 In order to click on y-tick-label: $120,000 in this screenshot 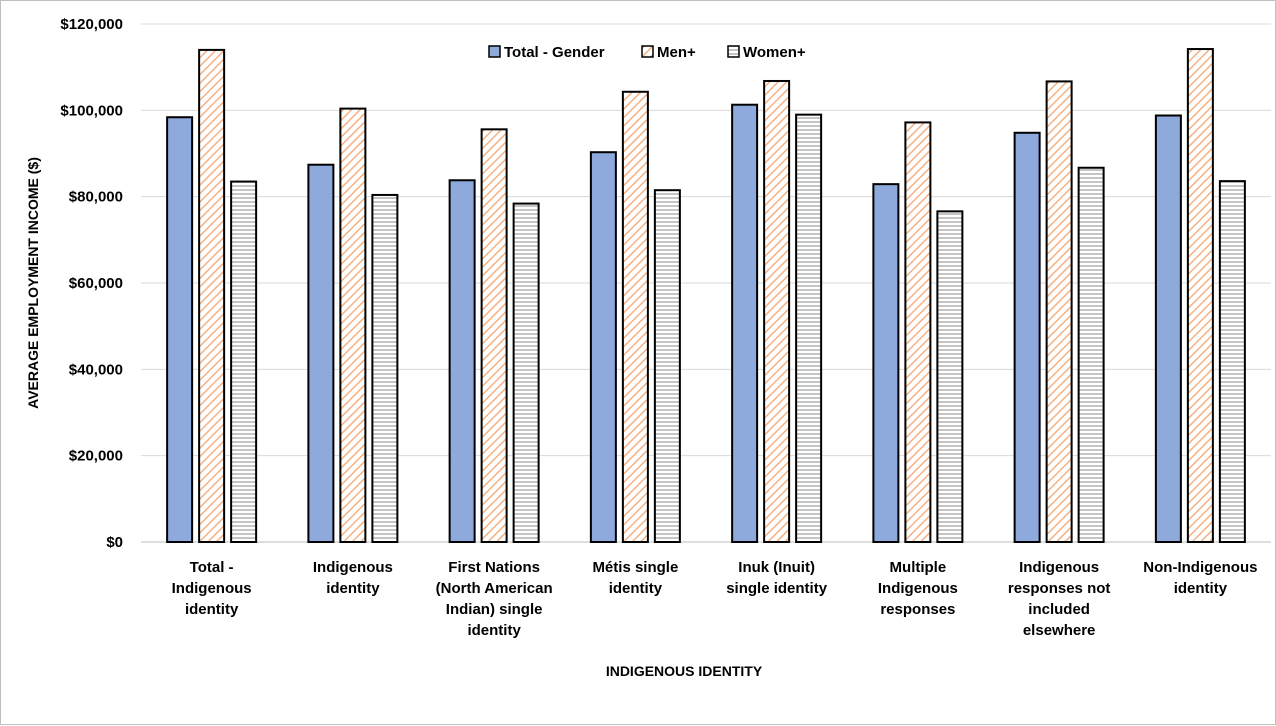, I will do `click(91, 24)`.